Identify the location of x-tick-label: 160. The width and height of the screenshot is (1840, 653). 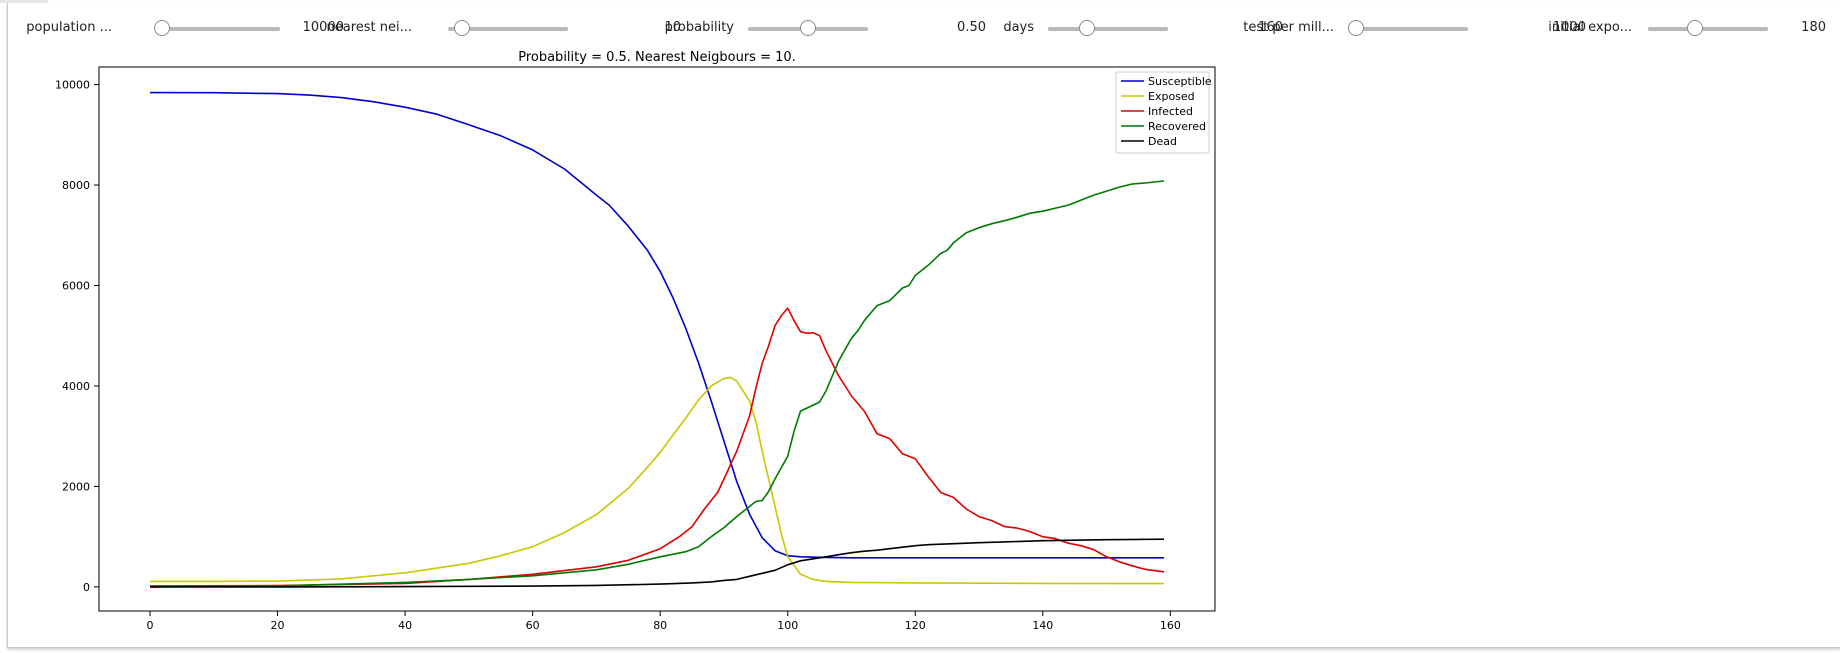
(1170, 625).